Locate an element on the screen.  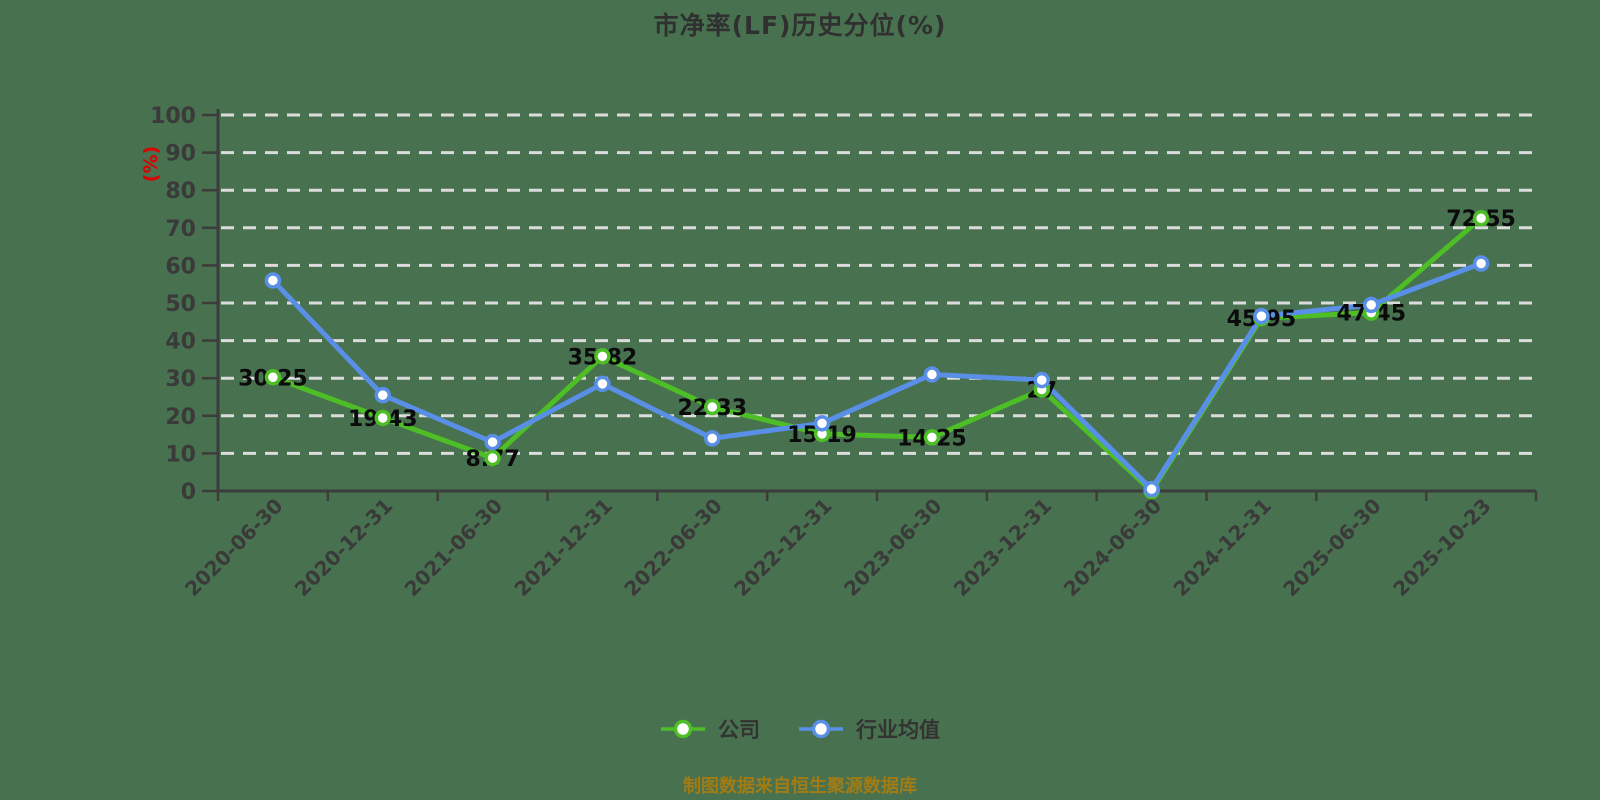
legend: 公司 行业均值 is located at coordinates (800, 729).